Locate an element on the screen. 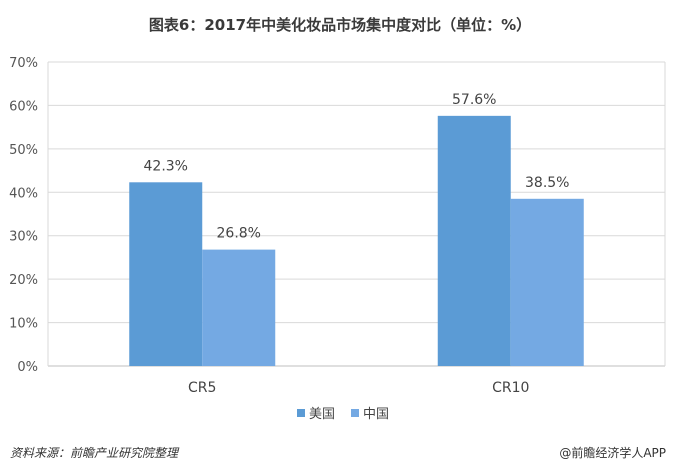 This screenshot has width=680, height=472. x-category-label: CR5 is located at coordinates (202, 388).